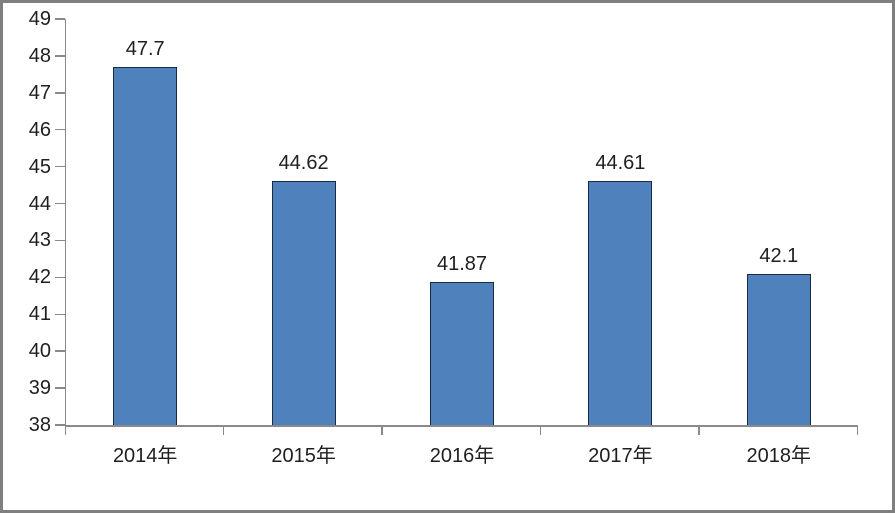  What do you see at coordinates (620, 456) in the screenshot?
I see `x-axis-category-label: 2017年` at bounding box center [620, 456].